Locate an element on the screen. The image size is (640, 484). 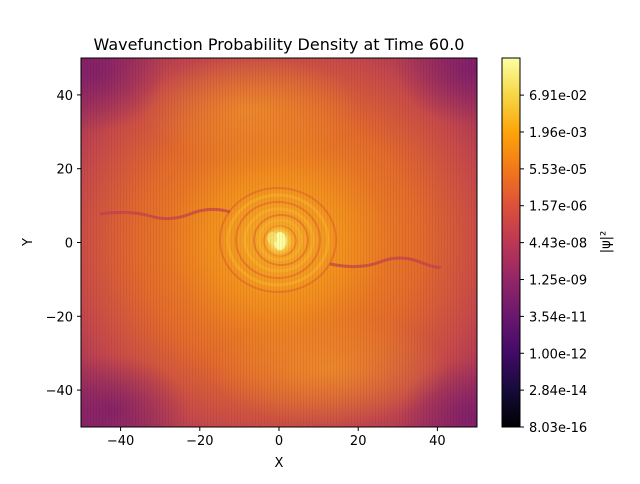
x-axis: −40 −20 0 20 40 is located at coordinates (276, 438).